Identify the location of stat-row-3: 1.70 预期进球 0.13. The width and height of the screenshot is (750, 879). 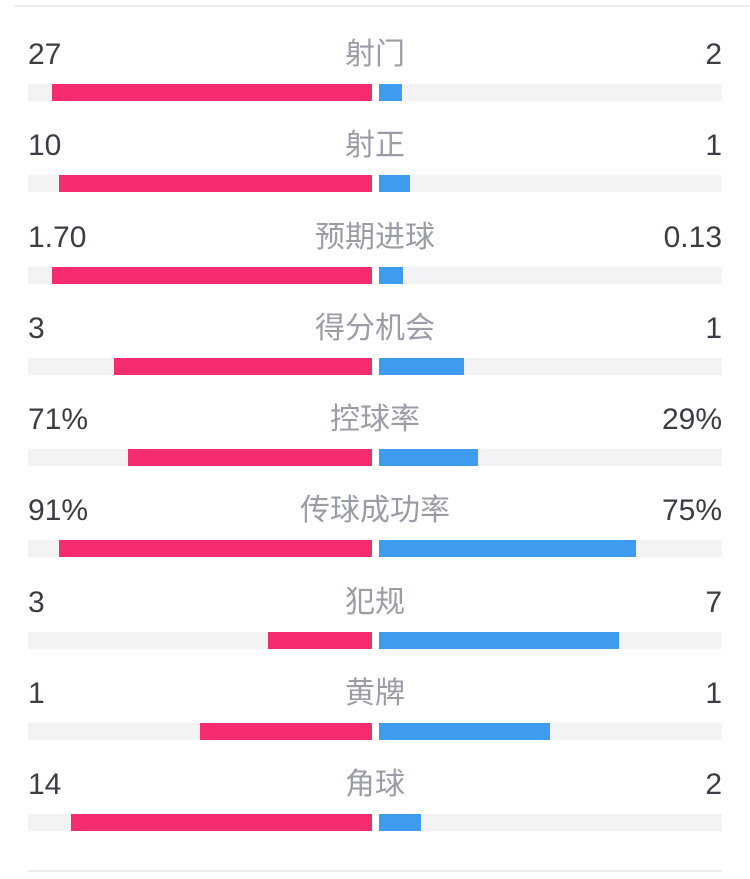
(375, 266).